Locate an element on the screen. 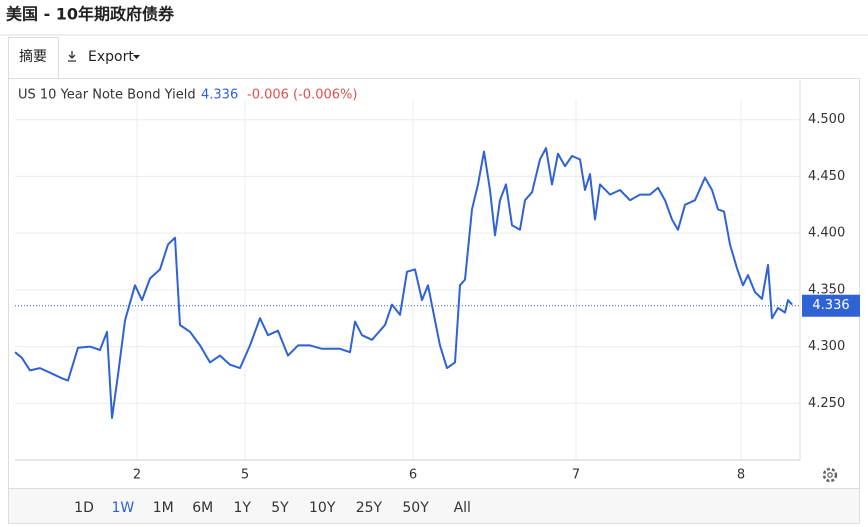  gear is located at coordinates (830, 475).